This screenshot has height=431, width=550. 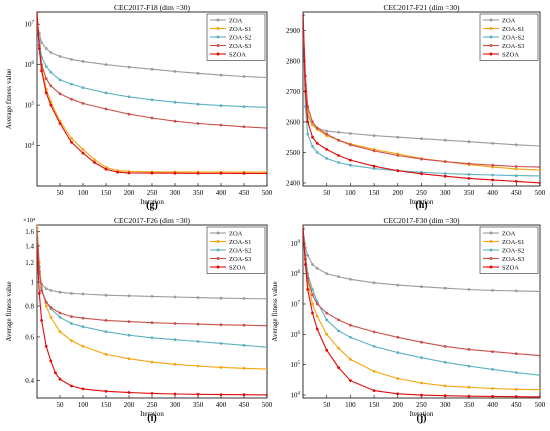 I want to click on y-multiplier: ×10⁴, so click(x=29, y=220).